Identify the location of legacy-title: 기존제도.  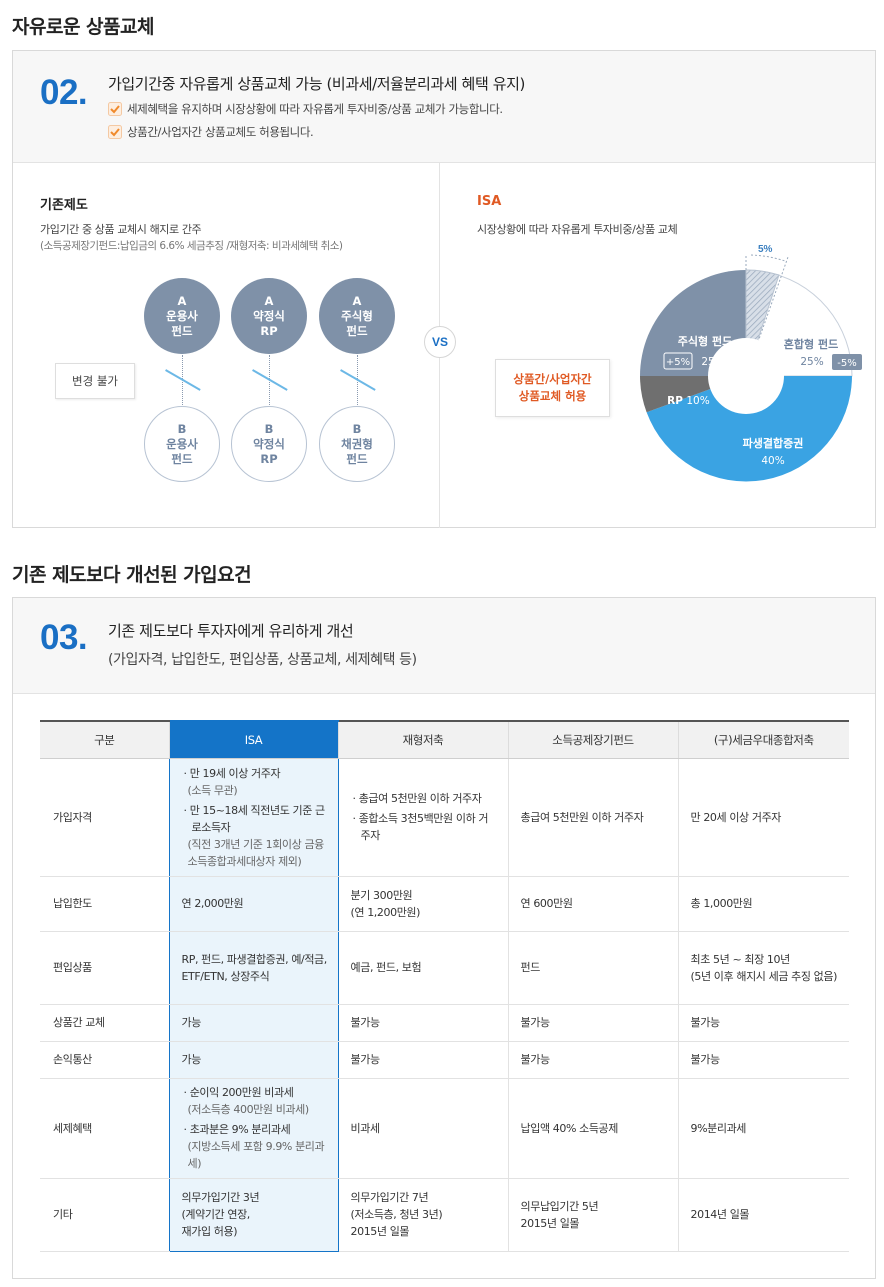
(64, 205).